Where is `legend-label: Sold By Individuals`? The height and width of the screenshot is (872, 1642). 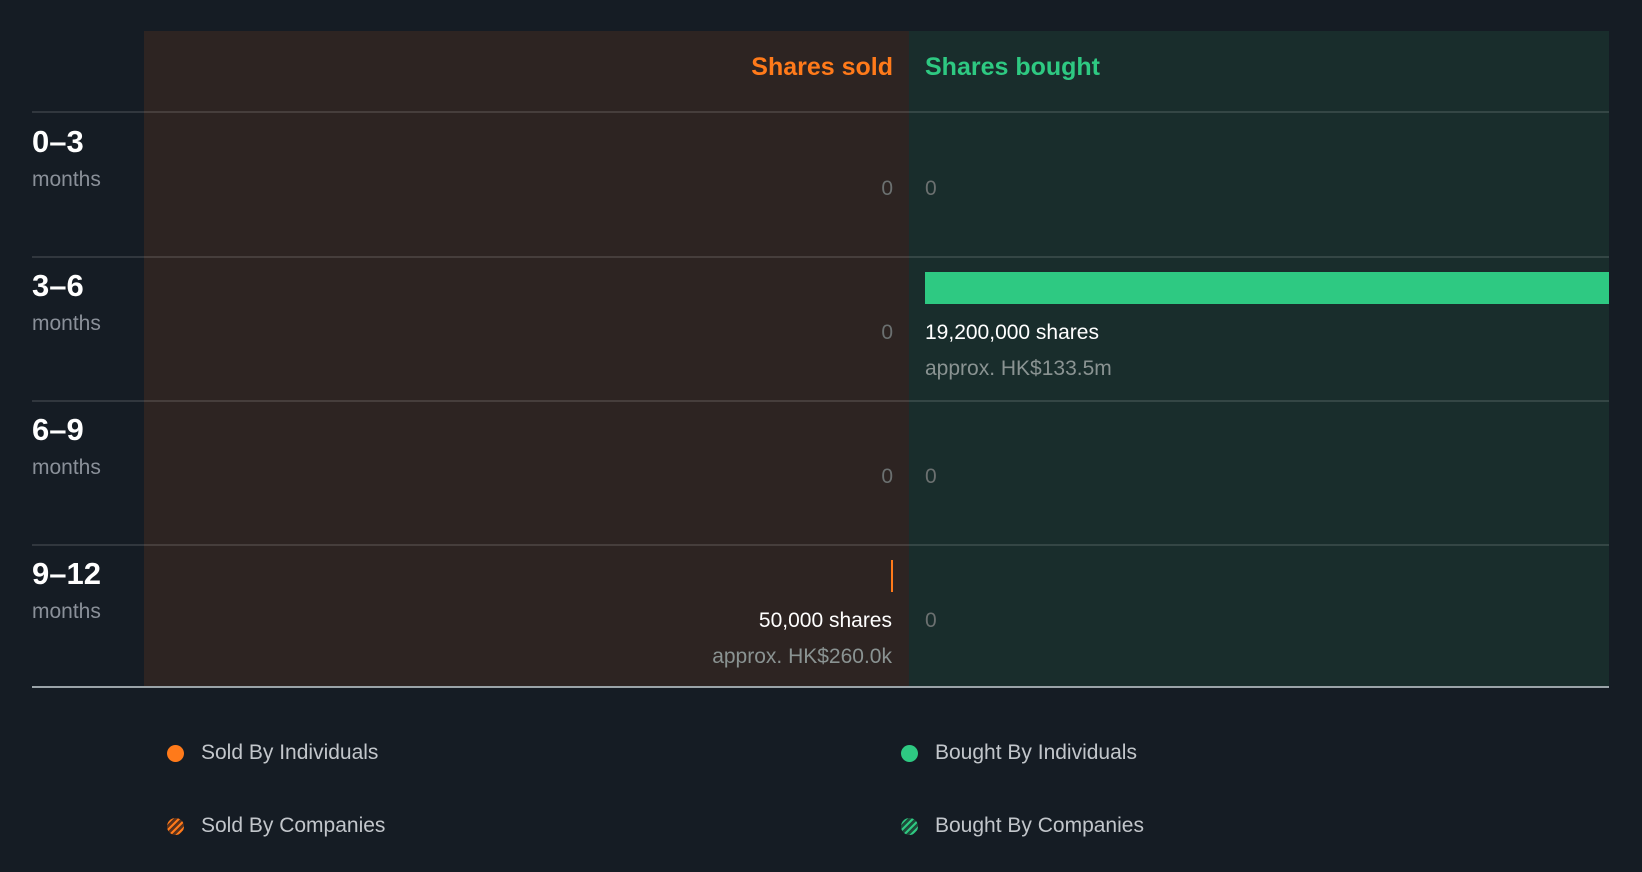
legend-label: Sold By Individuals is located at coordinates (290, 752).